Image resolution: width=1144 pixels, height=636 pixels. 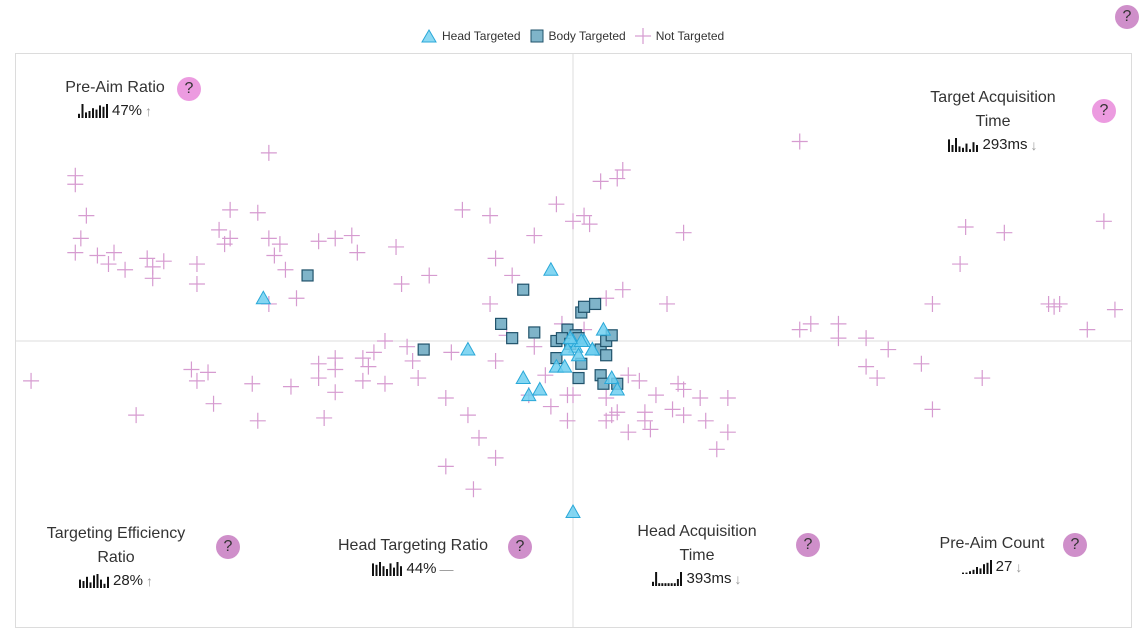 I want to click on help-button-pre-aim-ratio: ?, so click(x=189, y=89).